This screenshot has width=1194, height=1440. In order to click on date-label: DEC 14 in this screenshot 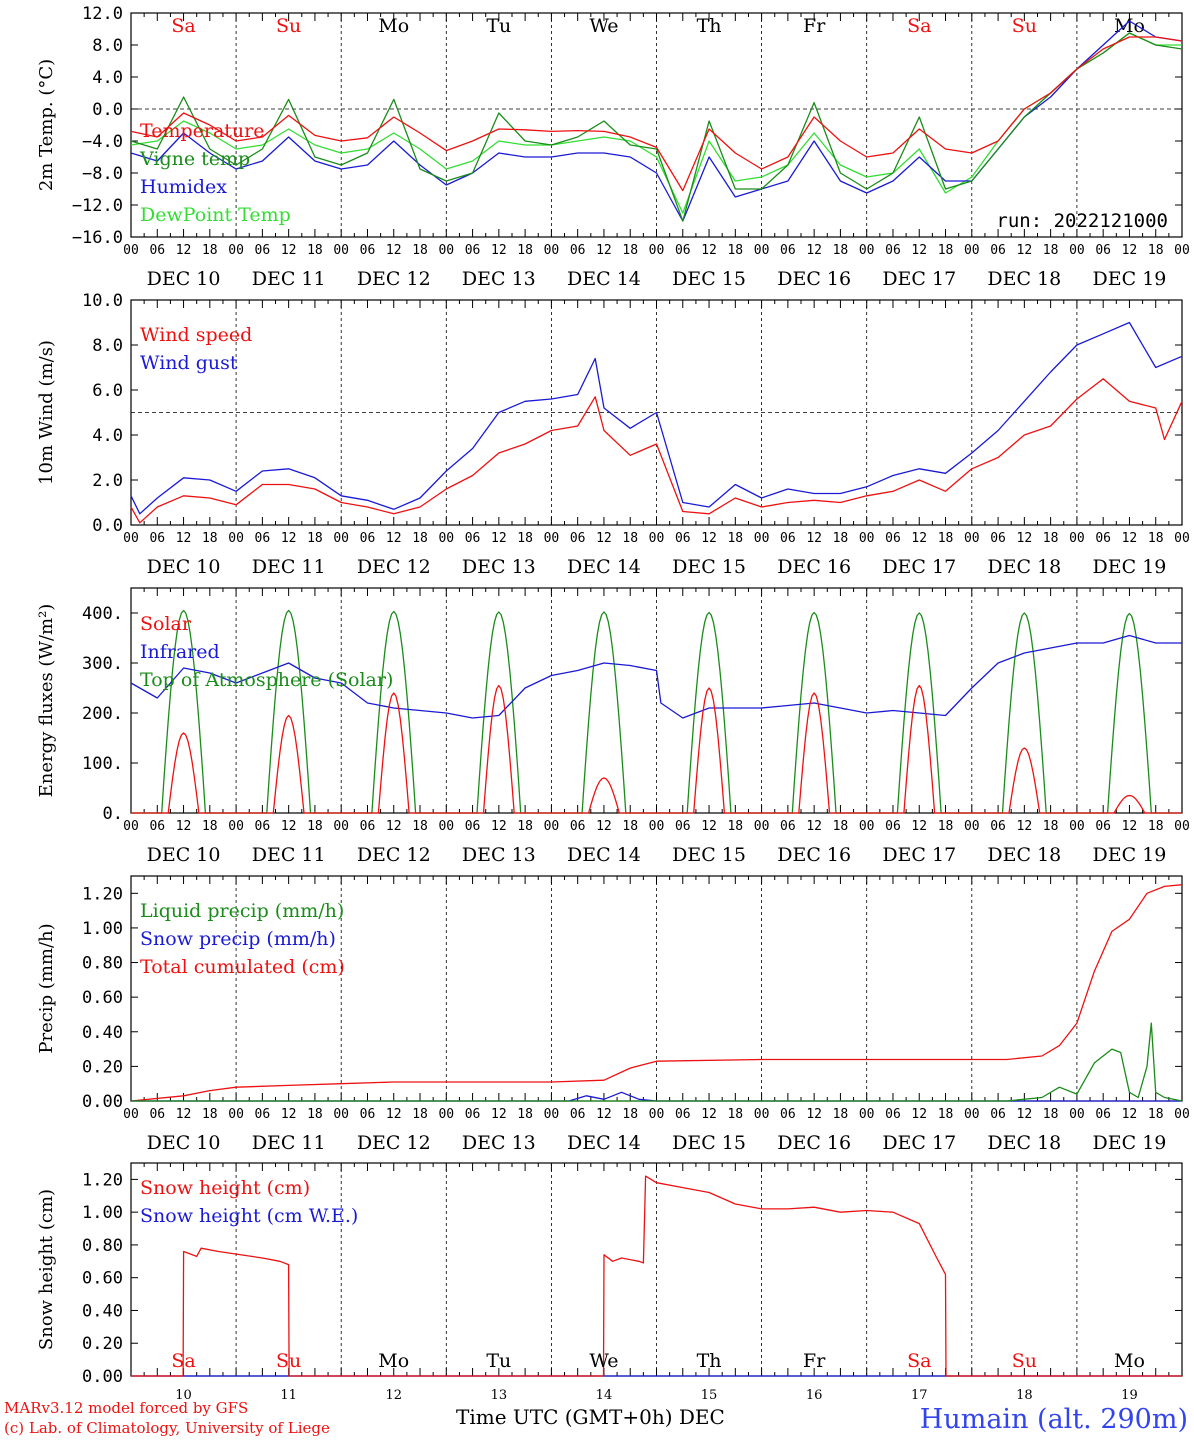, I will do `click(604, 855)`.